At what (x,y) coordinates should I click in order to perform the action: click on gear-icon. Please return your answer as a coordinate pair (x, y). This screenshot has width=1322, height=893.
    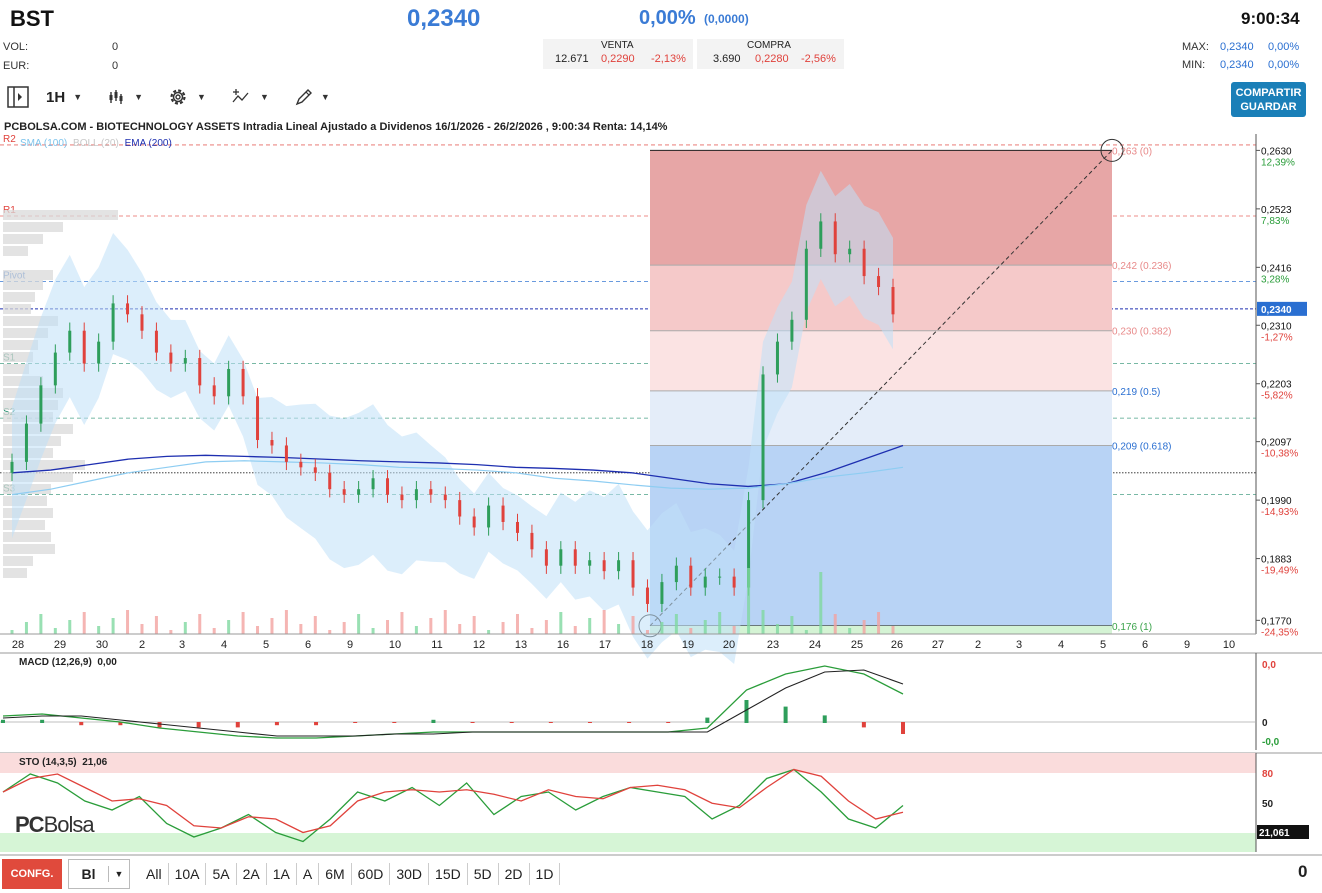
    Looking at the image, I should click on (178, 97).